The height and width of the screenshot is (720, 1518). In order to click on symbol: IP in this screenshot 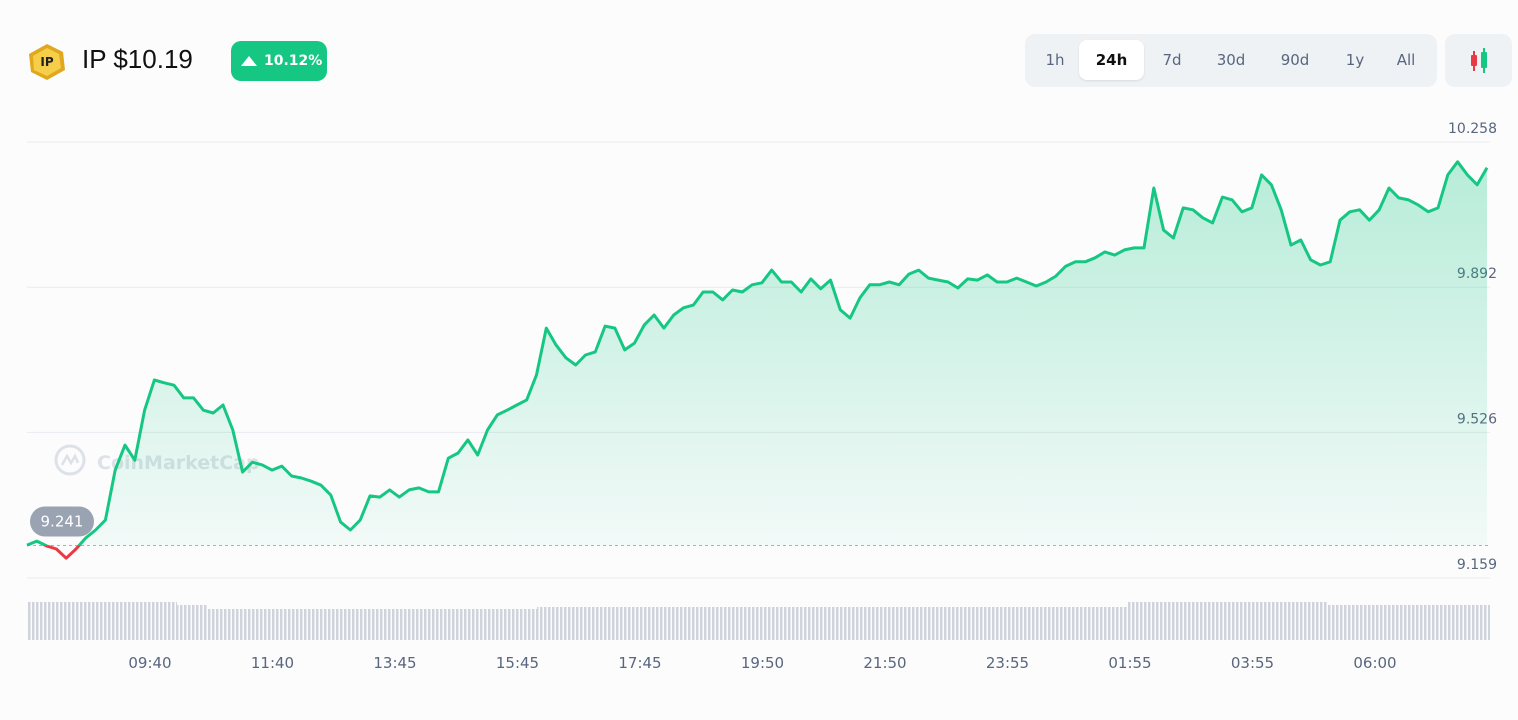, I will do `click(94, 59)`.